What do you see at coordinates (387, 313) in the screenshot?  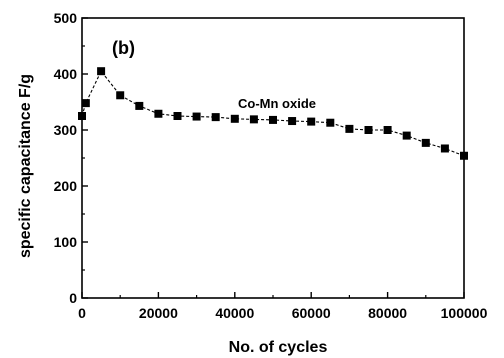 I see `x-tick-label: 80000` at bounding box center [387, 313].